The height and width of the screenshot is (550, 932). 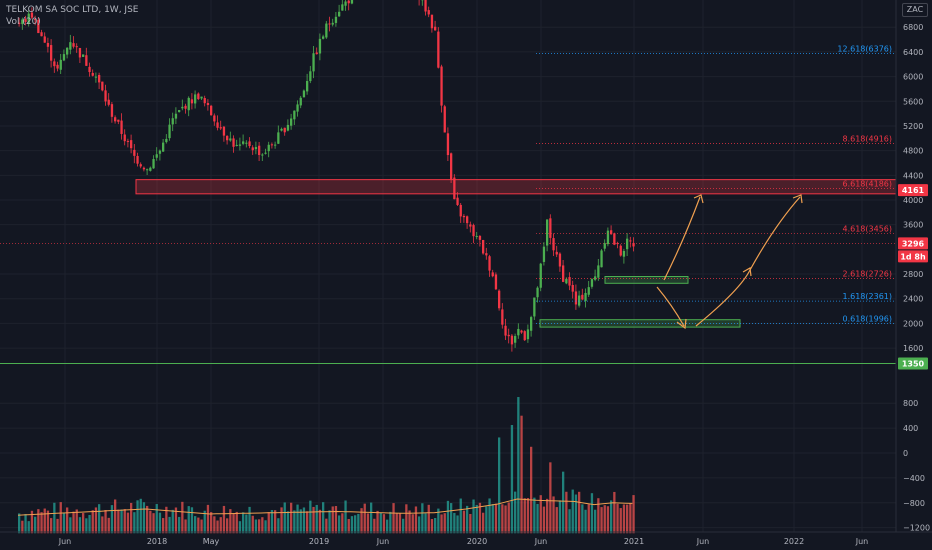 What do you see at coordinates (913, 225) in the screenshot?
I see `price-tick-label: 3600` at bounding box center [913, 225].